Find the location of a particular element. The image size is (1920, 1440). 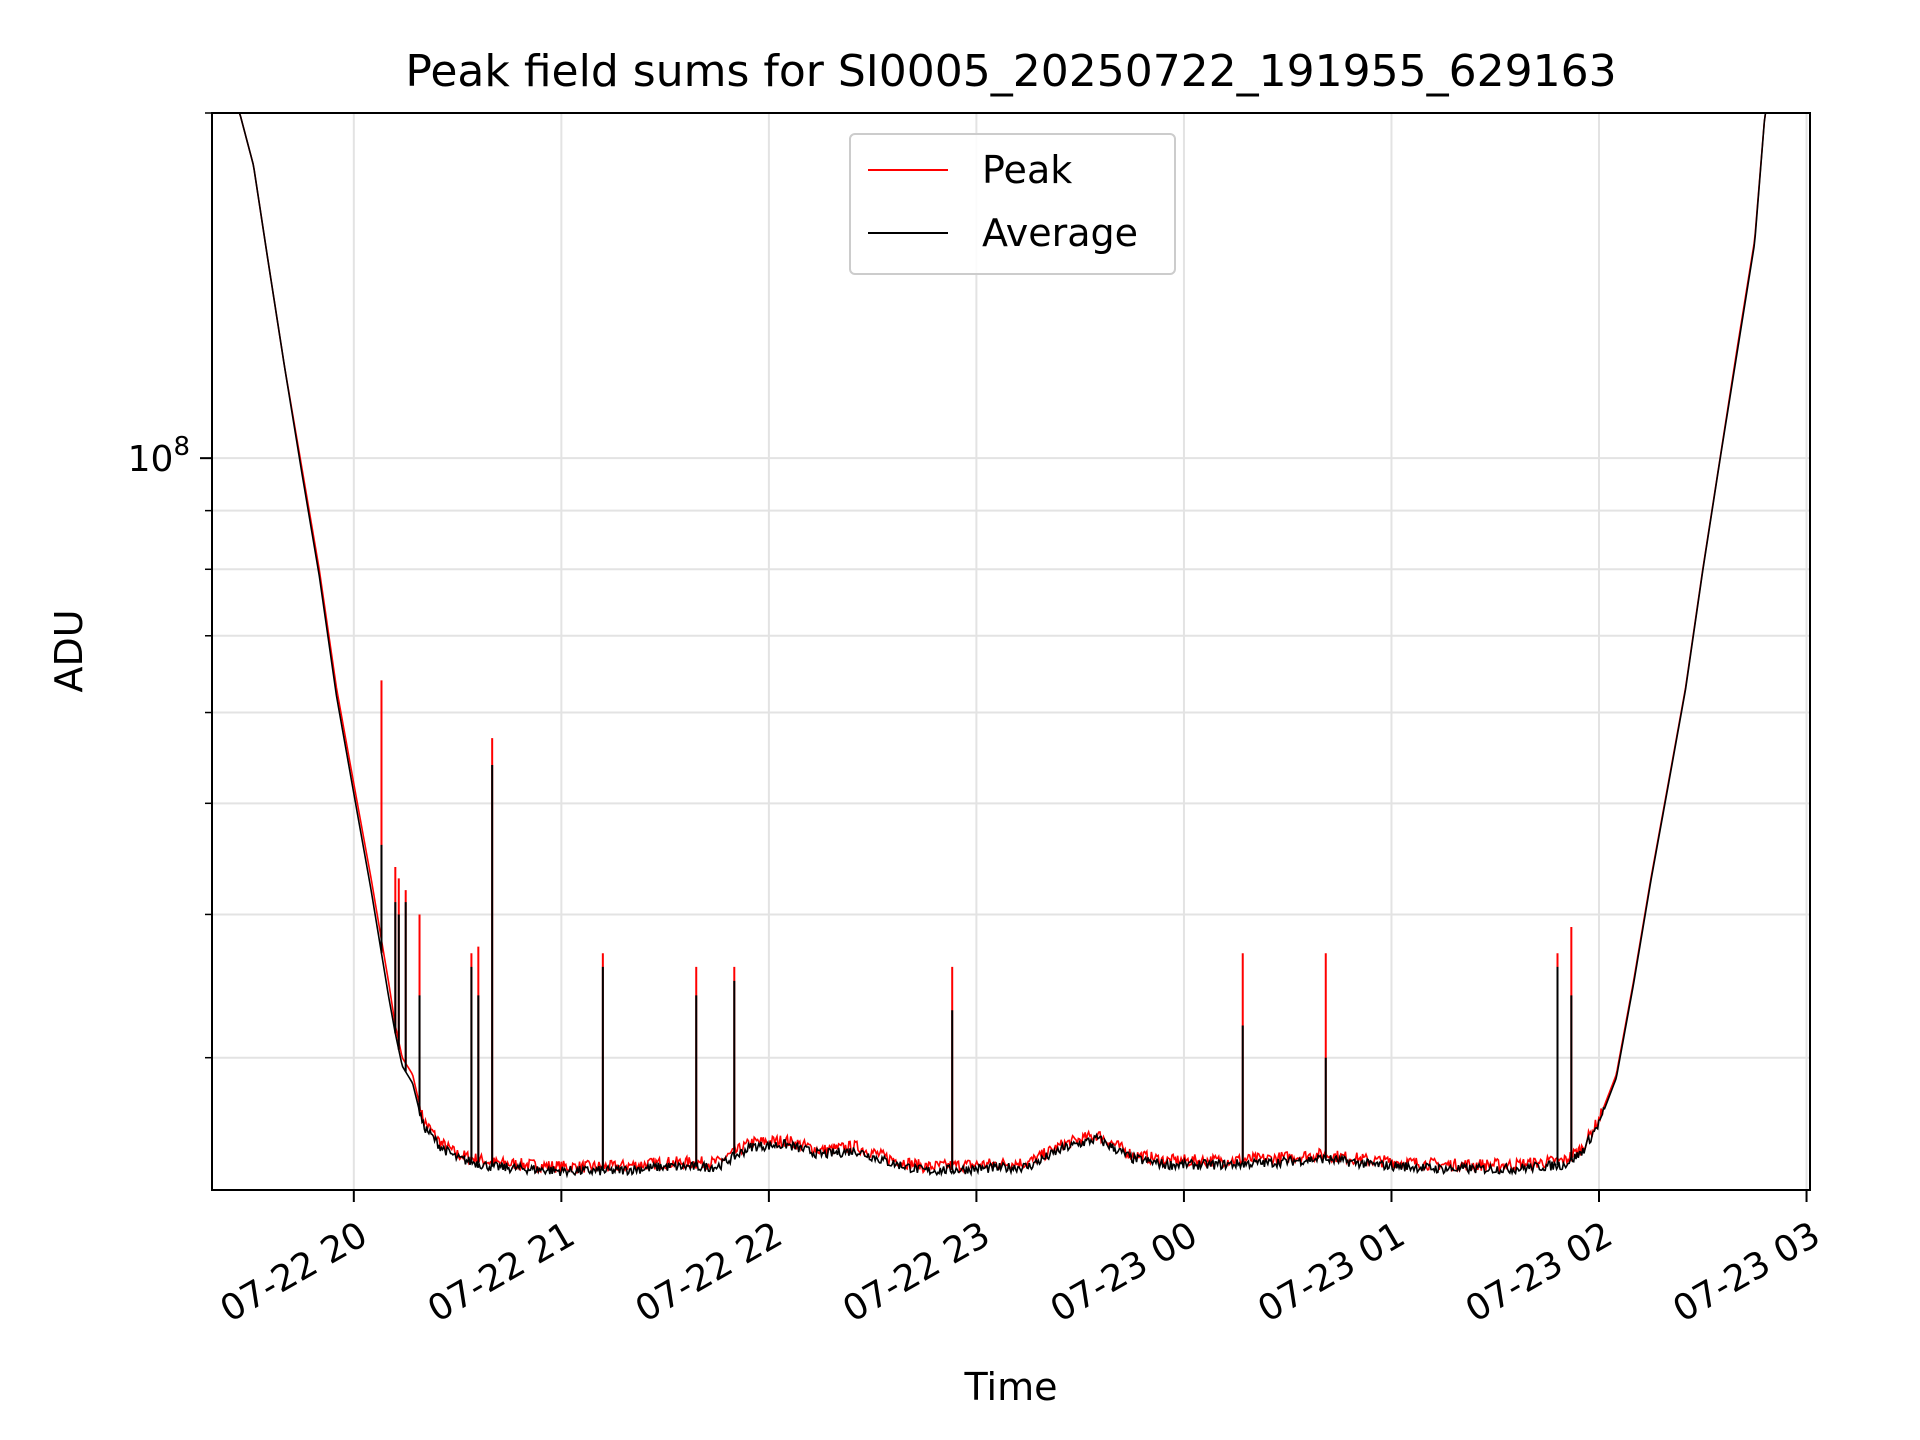

legend-label-peak: Peak is located at coordinates (1027, 170).